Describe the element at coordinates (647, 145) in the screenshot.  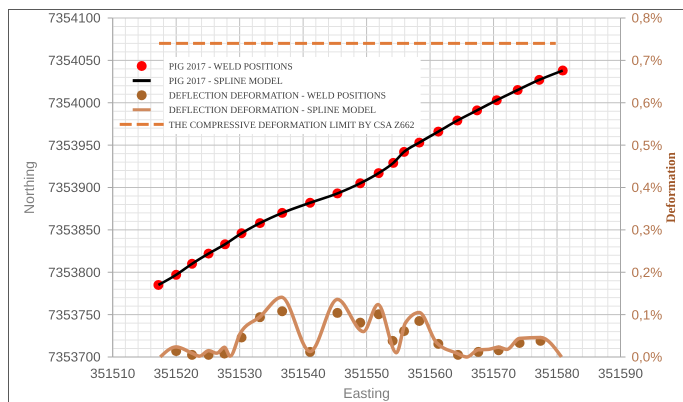
I see `y2-tick-label: 0,5%` at that location.